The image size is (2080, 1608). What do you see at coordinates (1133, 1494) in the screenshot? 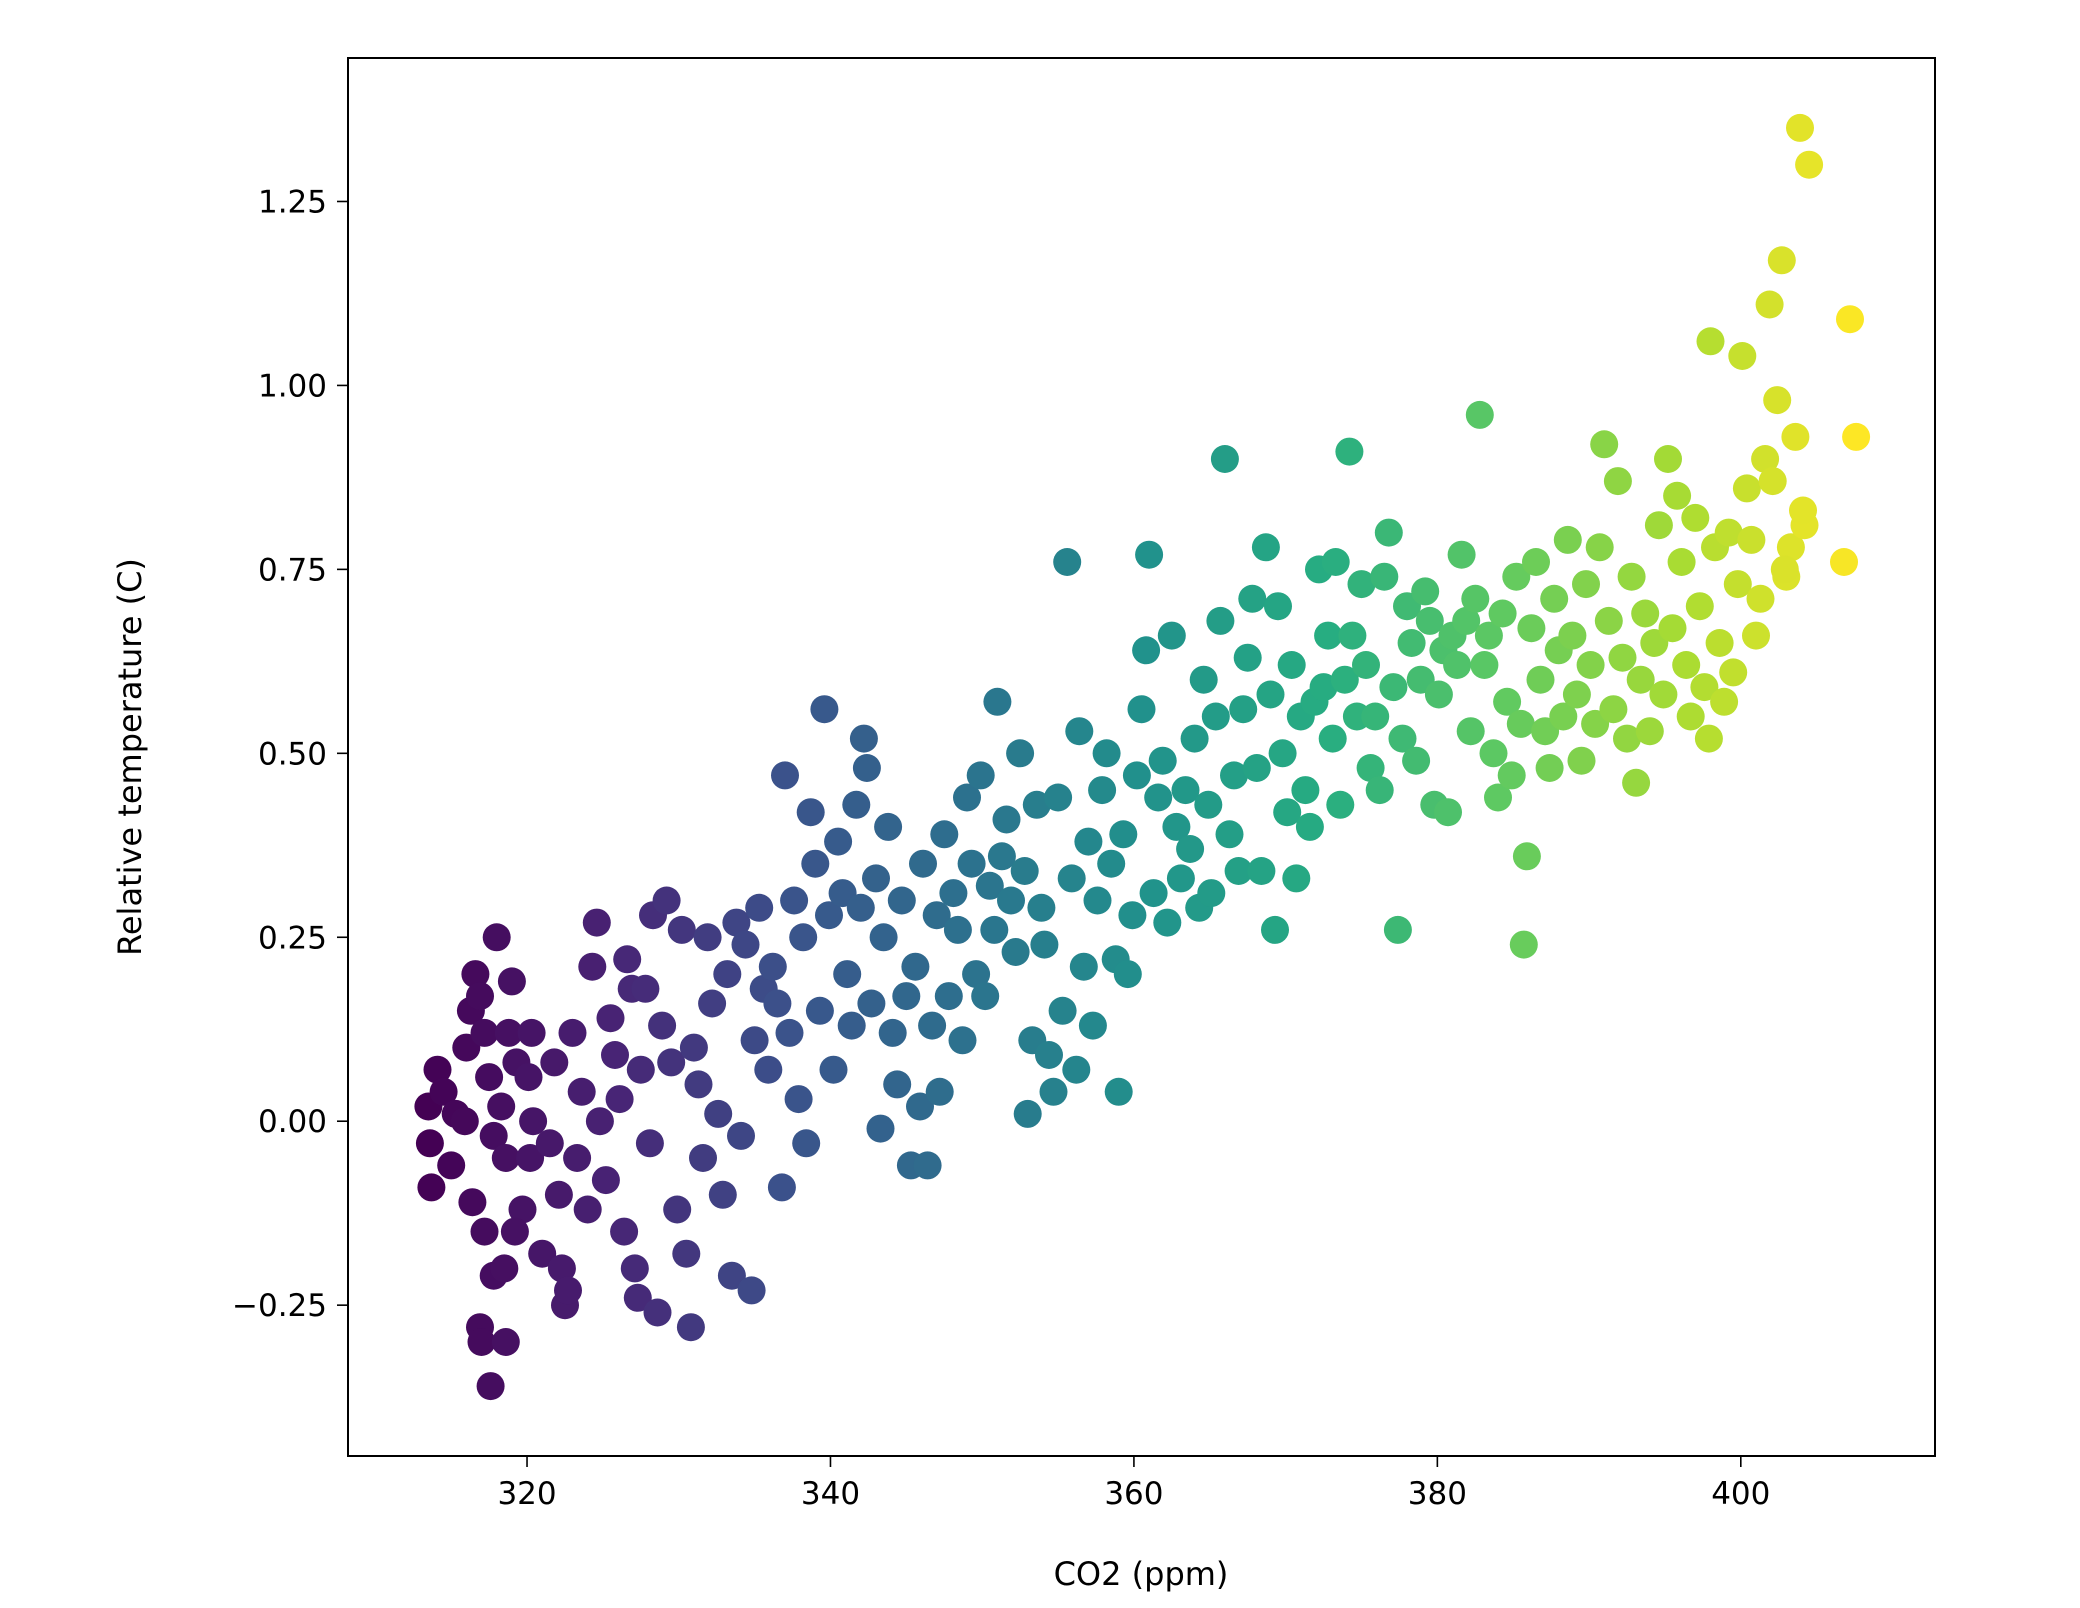
I see `x-tick-label: 360` at bounding box center [1133, 1494].